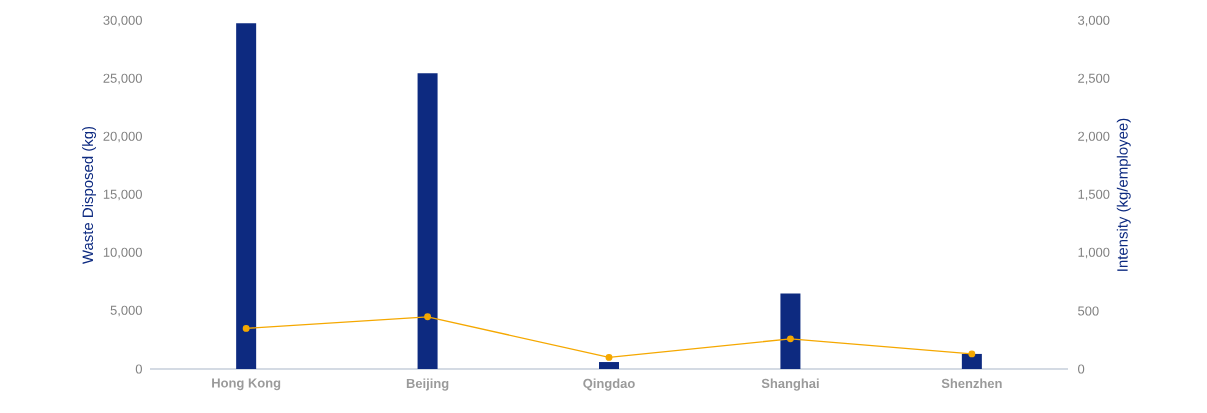 This screenshot has width=1207, height=413. Describe the element at coordinates (1094, 195) in the screenshot. I see `y2-tick-label: 1,500` at that location.